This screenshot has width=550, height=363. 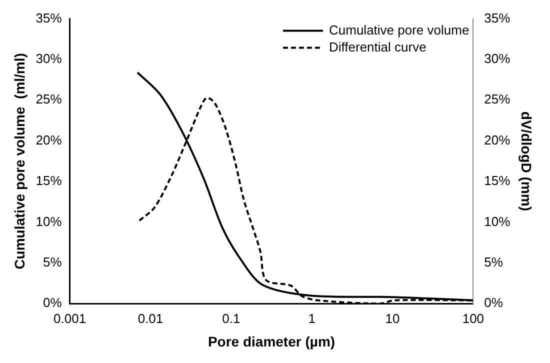 I want to click on legend-label: Cumulative pore volume, so click(x=399, y=30).